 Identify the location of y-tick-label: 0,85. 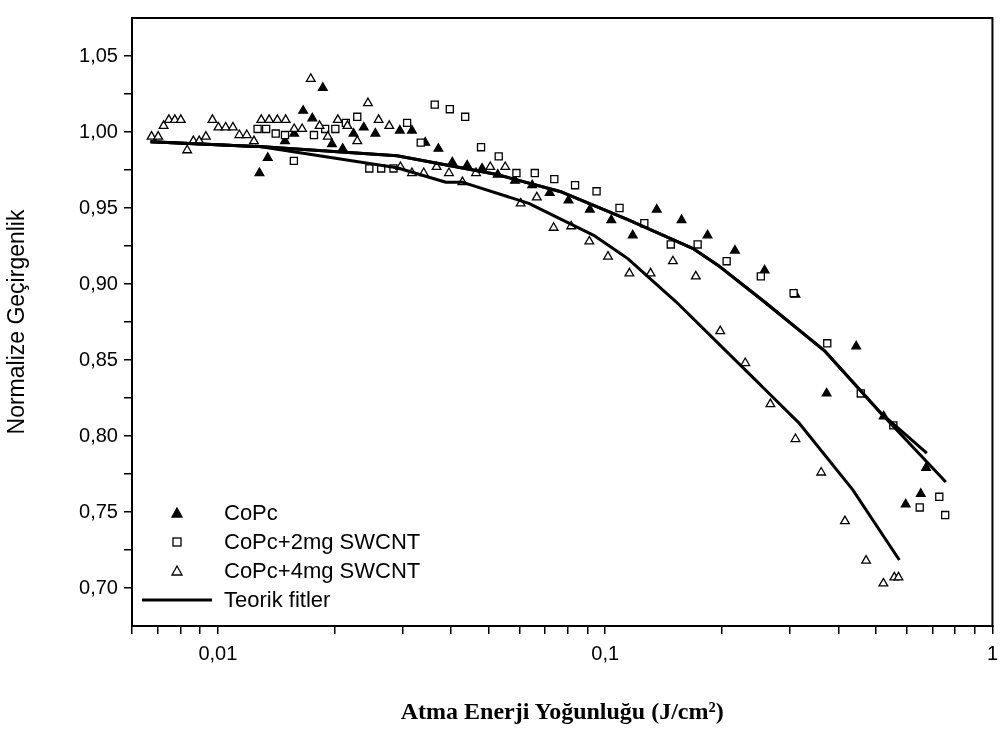
(98, 358).